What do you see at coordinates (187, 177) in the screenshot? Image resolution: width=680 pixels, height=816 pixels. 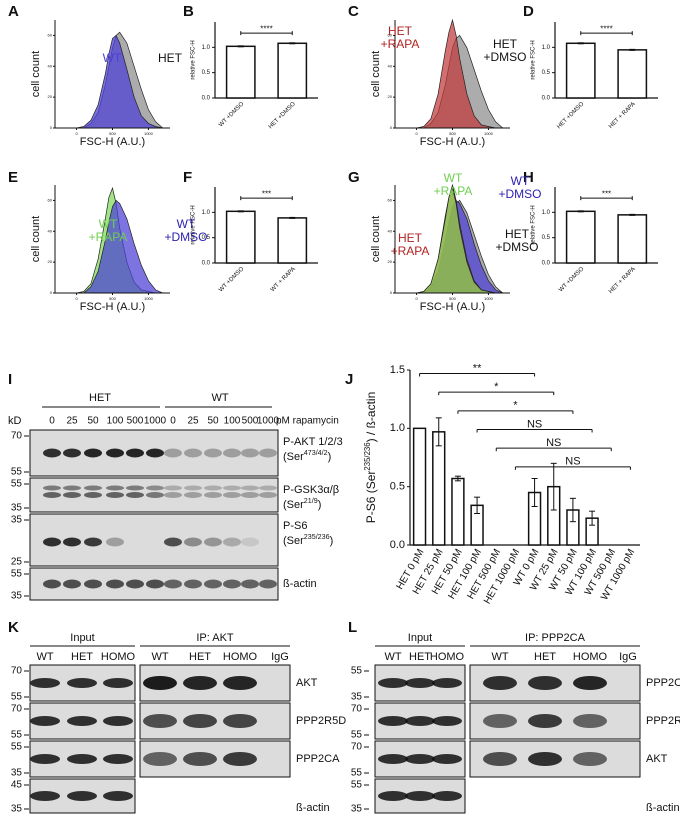 I see `panel-letter: F` at bounding box center [187, 177].